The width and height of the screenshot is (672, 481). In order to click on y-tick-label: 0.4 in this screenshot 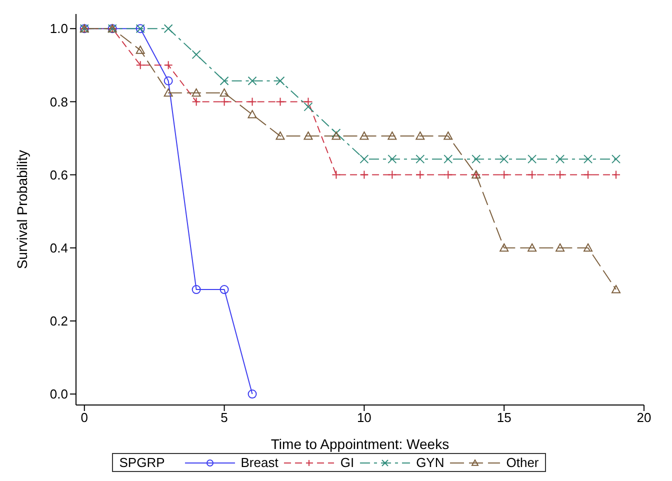, I will do `click(59, 248)`.